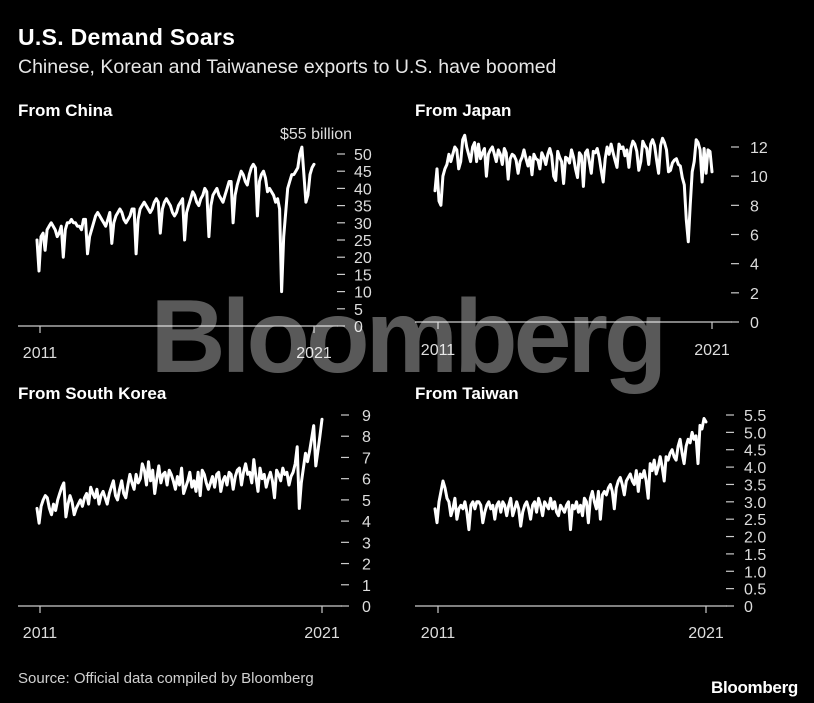  What do you see at coordinates (755, 538) in the screenshot?
I see `y-tick-label: 2.0` at bounding box center [755, 538].